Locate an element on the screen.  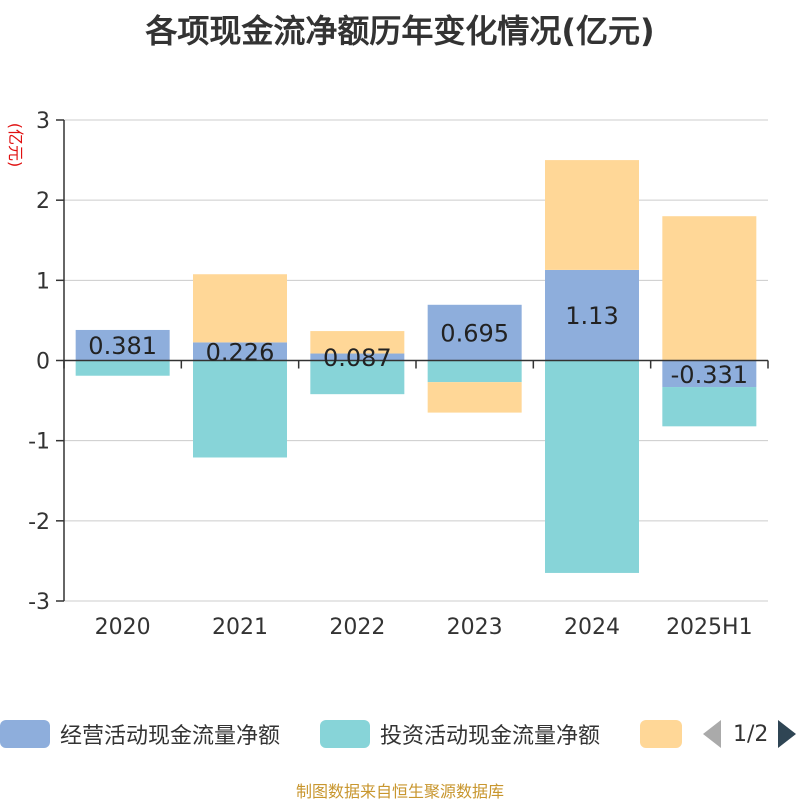
data-label: 0.695 is located at coordinates (474, 334).